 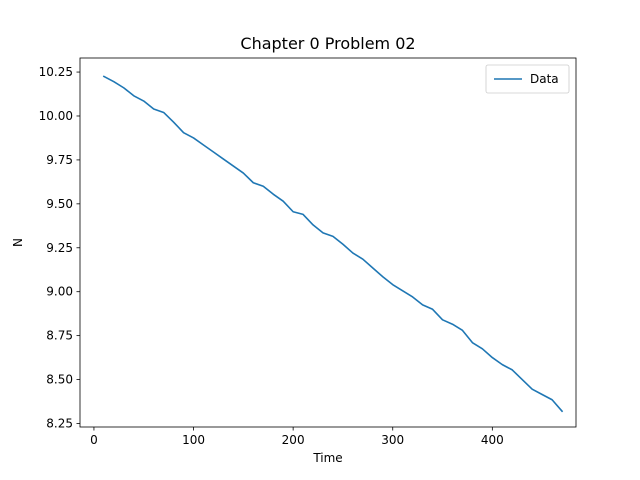 What do you see at coordinates (59, 380) in the screenshot?
I see `y-tick-label: 8.50` at bounding box center [59, 380].